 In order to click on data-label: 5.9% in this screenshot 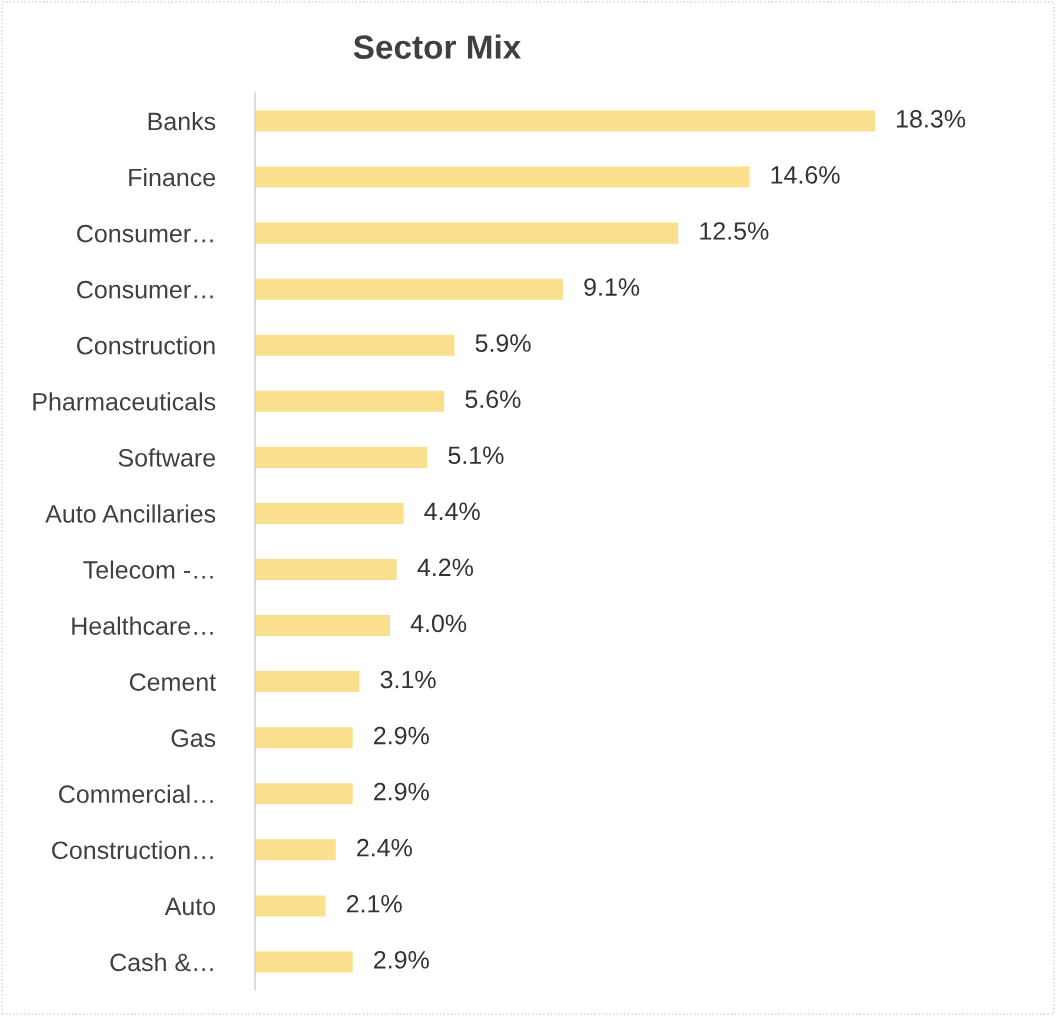, I will do `click(503, 343)`.